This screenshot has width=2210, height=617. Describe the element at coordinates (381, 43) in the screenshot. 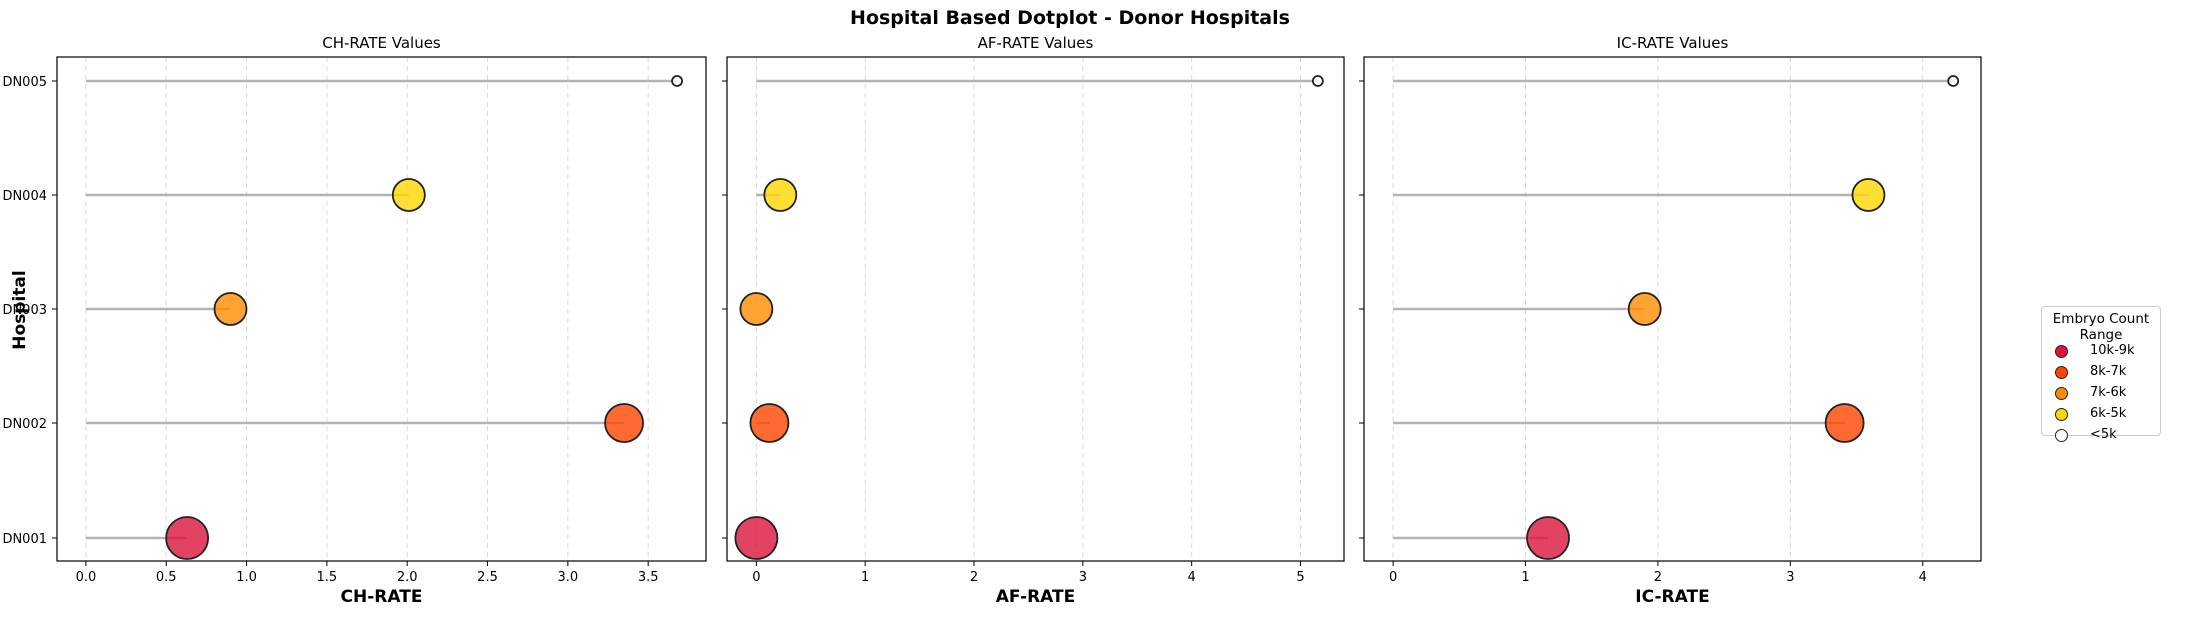

I see `panel-title: CH-RATE Values` at that location.